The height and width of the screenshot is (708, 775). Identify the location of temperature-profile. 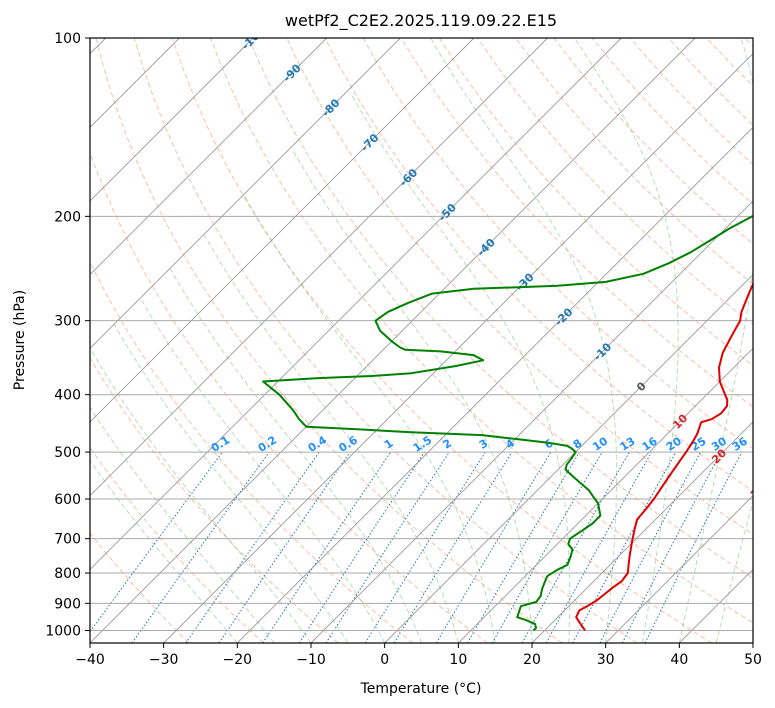
(664, 456).